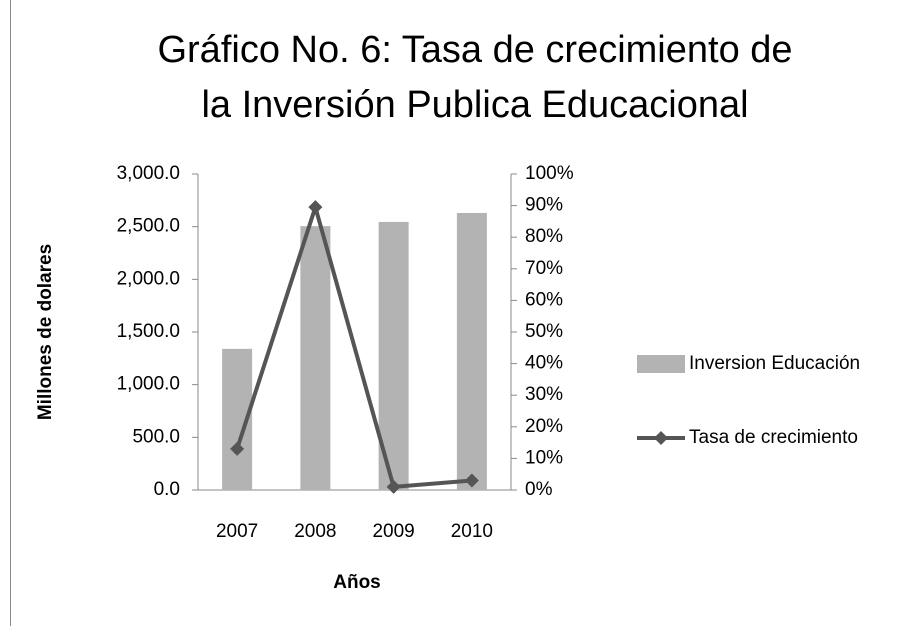 The width and height of the screenshot is (917, 626). Describe the element at coordinates (357, 582) in the screenshot. I see `x-axis-title: Años` at that location.